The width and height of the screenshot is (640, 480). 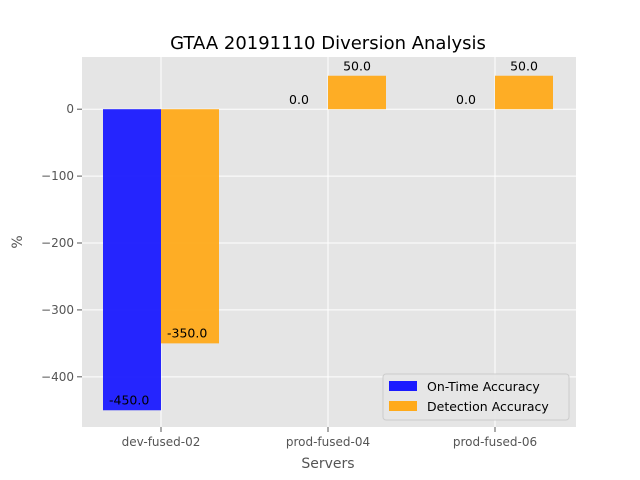 I want to click on x-axis-label: Servers, so click(x=327, y=464).